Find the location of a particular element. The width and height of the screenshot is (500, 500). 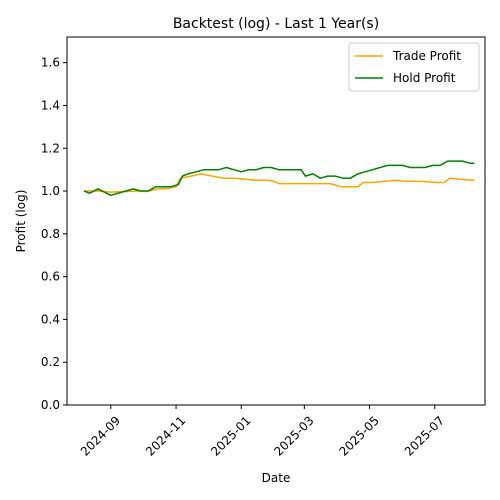

y-tick-label: 0.0 is located at coordinates (50, 405).